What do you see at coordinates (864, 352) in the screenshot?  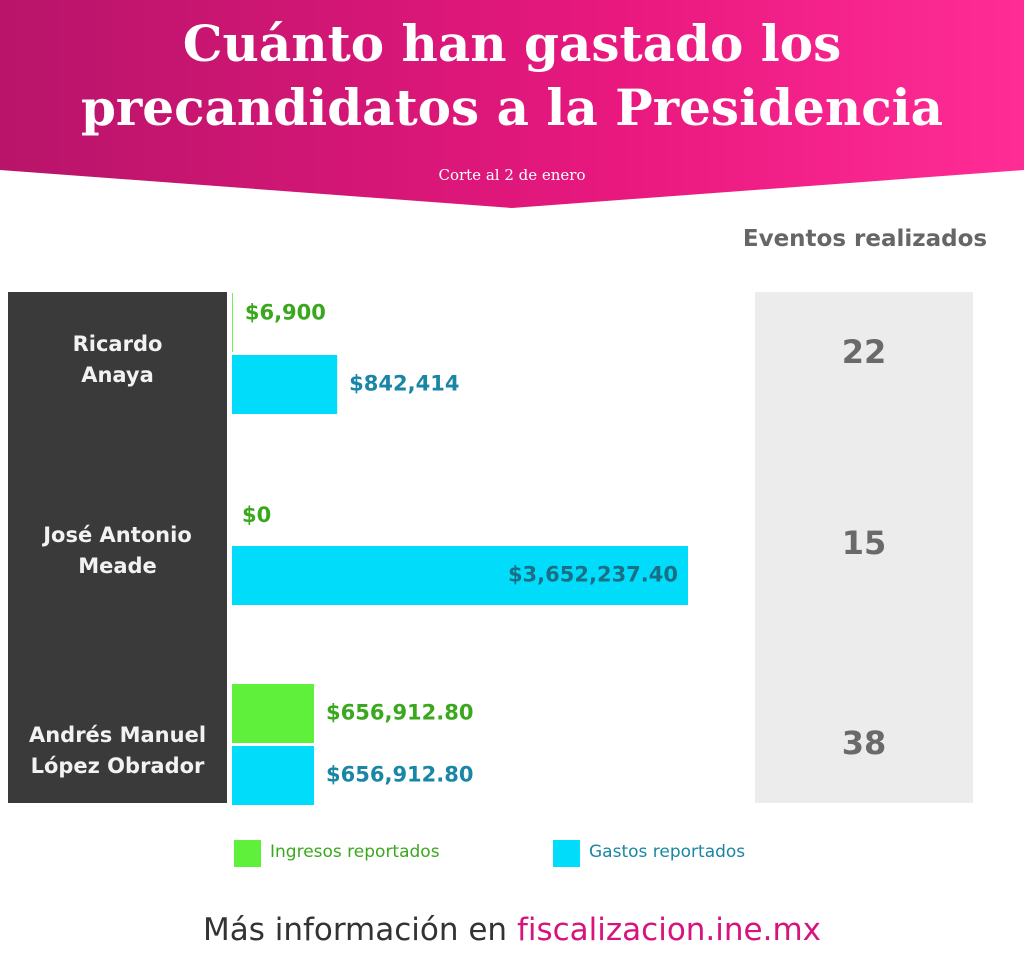 I see `events-value: 22` at bounding box center [864, 352].